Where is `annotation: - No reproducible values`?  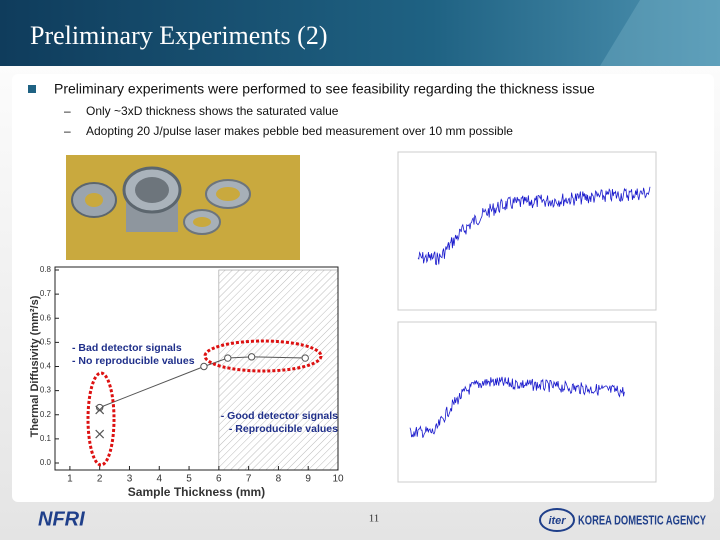
annotation: - No reproducible values is located at coordinates (133, 361).